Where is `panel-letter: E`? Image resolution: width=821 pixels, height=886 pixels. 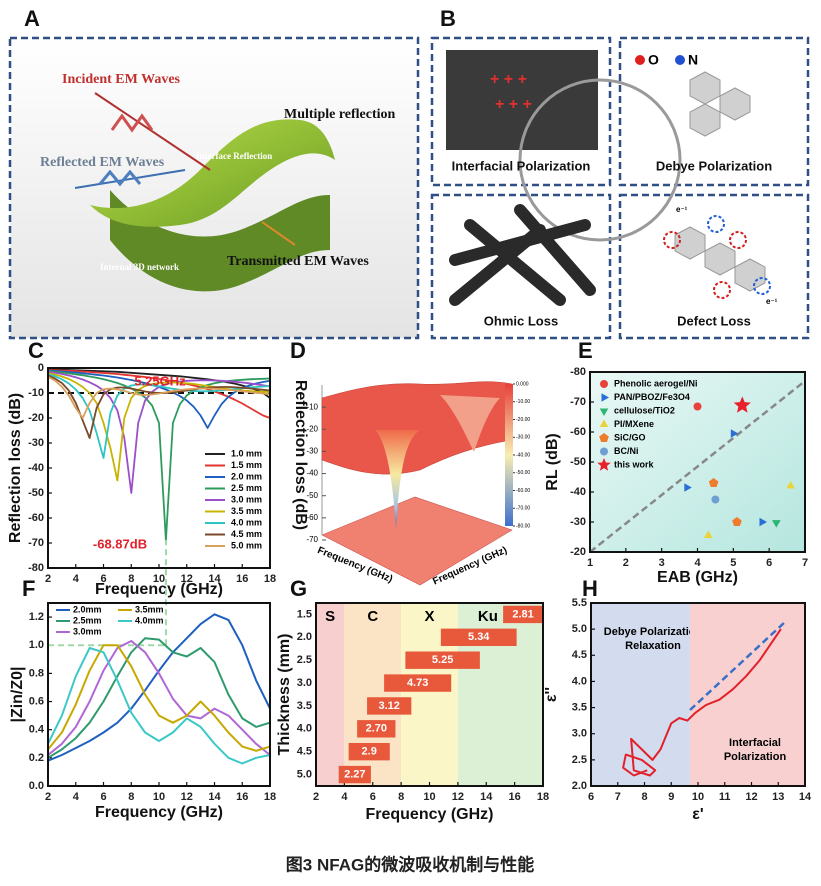 panel-letter: E is located at coordinates (585, 350).